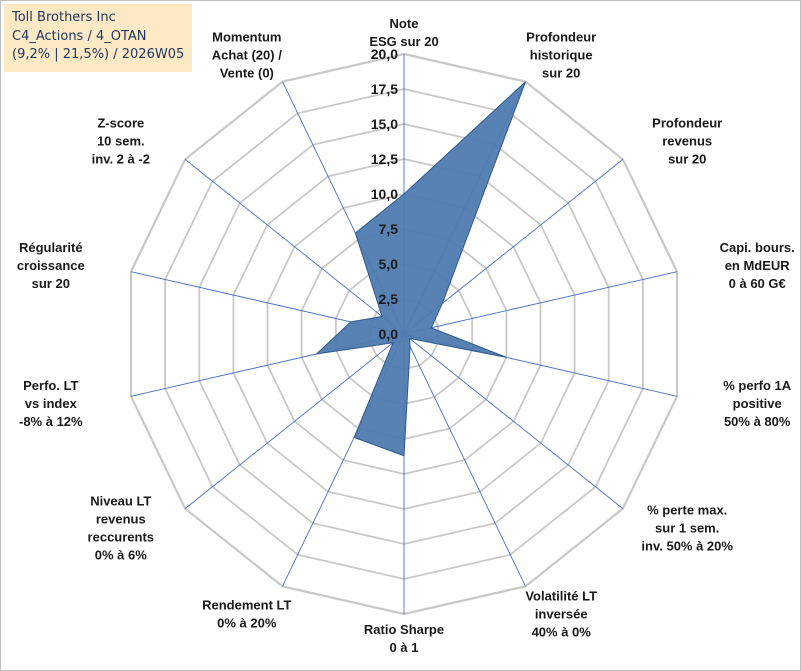 This screenshot has height=671, width=801. I want to click on tick-label: 15,0, so click(384, 124).